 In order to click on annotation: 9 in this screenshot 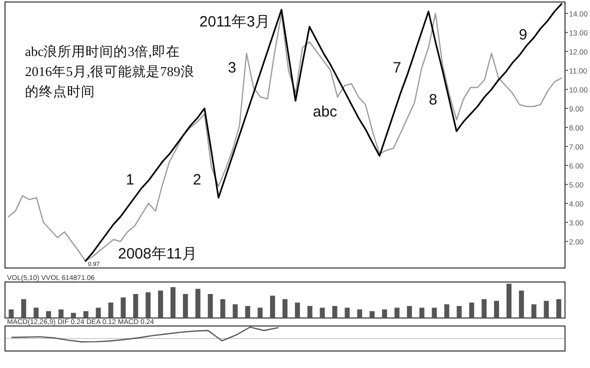, I will do `click(523, 35)`.